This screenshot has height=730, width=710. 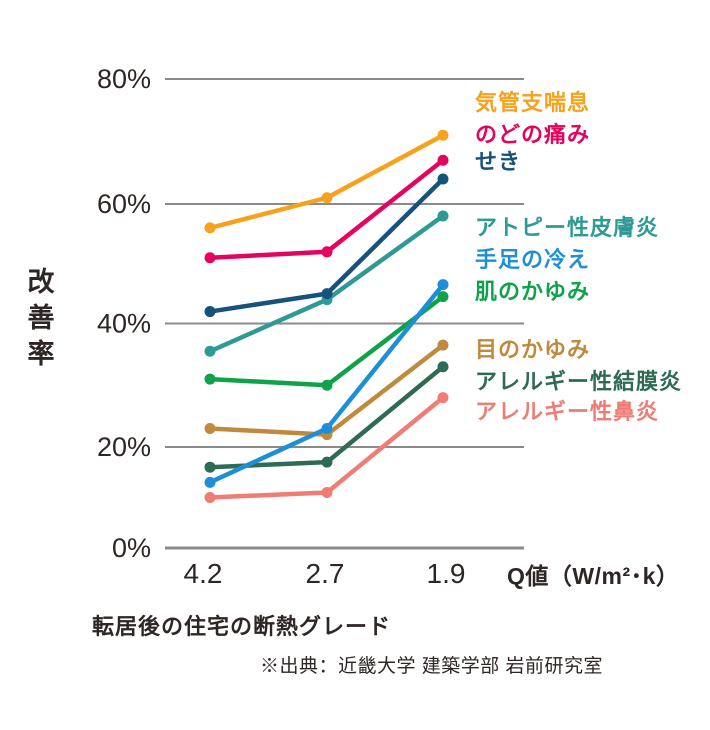 I want to click on y-axis-label-char: 善, so click(x=41, y=318).